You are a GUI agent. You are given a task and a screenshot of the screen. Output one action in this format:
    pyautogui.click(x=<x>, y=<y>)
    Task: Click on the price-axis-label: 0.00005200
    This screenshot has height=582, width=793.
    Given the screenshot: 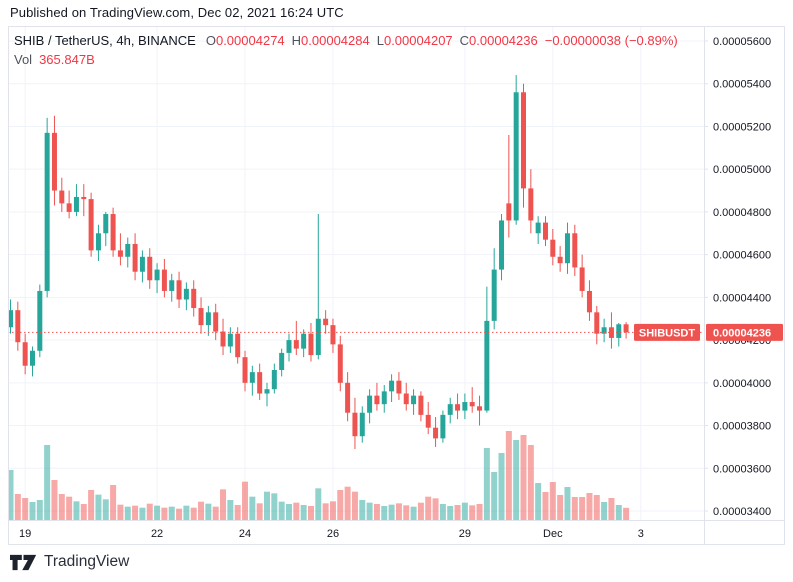 What is the action you would take?
    pyautogui.click(x=742, y=127)
    